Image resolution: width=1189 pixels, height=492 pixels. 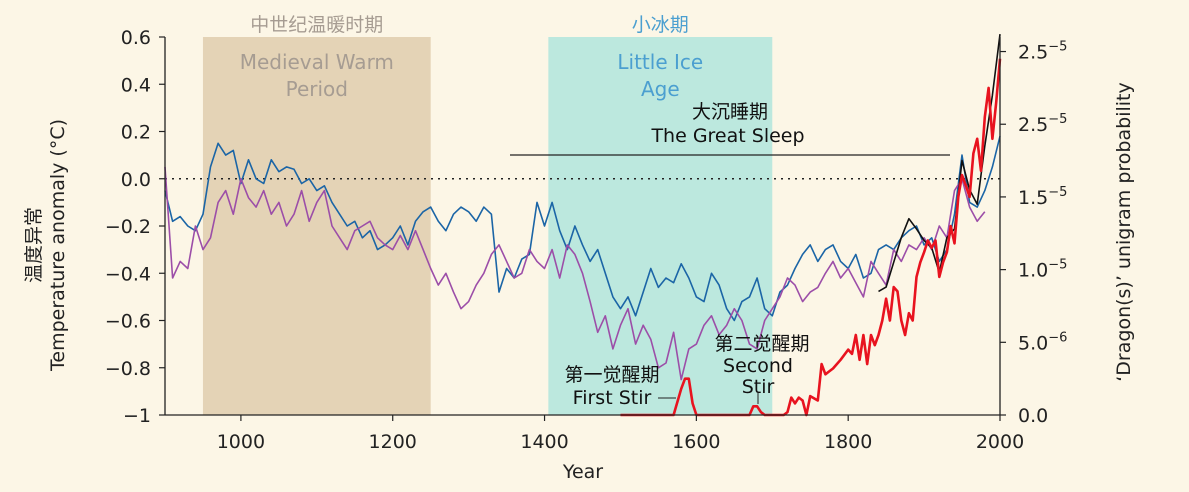 What do you see at coordinates (128, 274) in the screenshot?
I see `y-tick-label-5: −0.4` at bounding box center [128, 274].